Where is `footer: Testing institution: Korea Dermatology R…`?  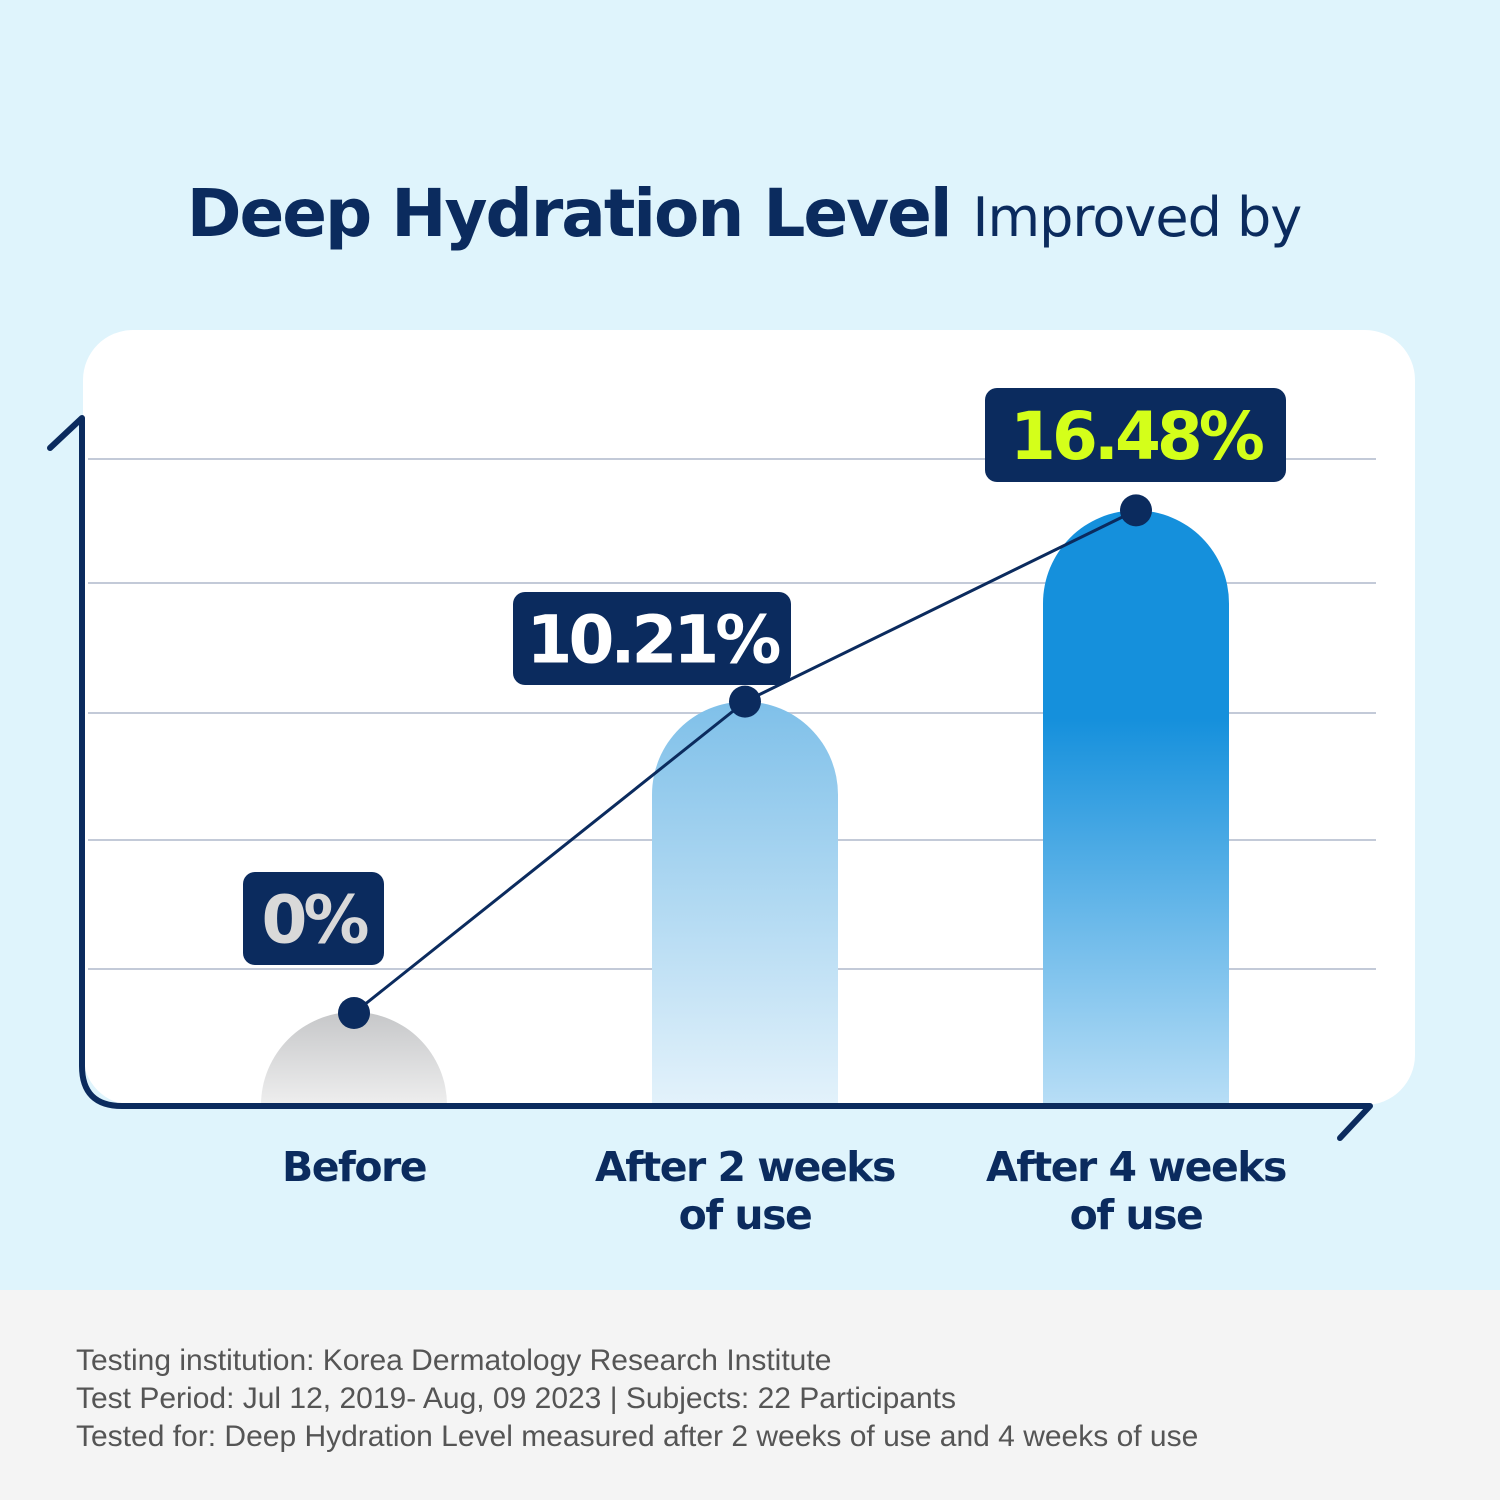
footer: Testing institution: Korea Dermatology R… is located at coordinates (637, 1398).